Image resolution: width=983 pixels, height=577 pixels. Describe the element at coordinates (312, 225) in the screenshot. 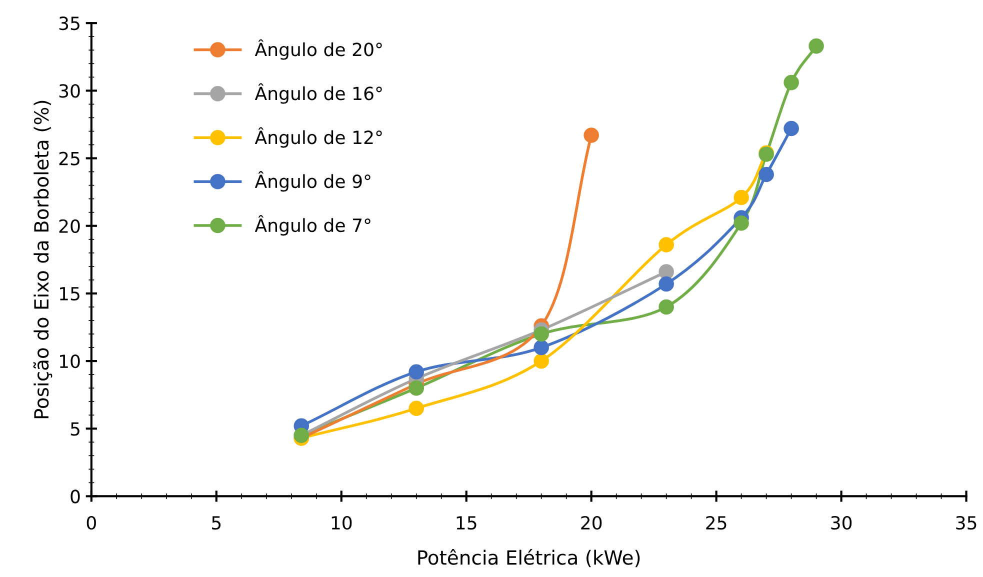

I see `legend-label: Ângulo de 7°` at that location.